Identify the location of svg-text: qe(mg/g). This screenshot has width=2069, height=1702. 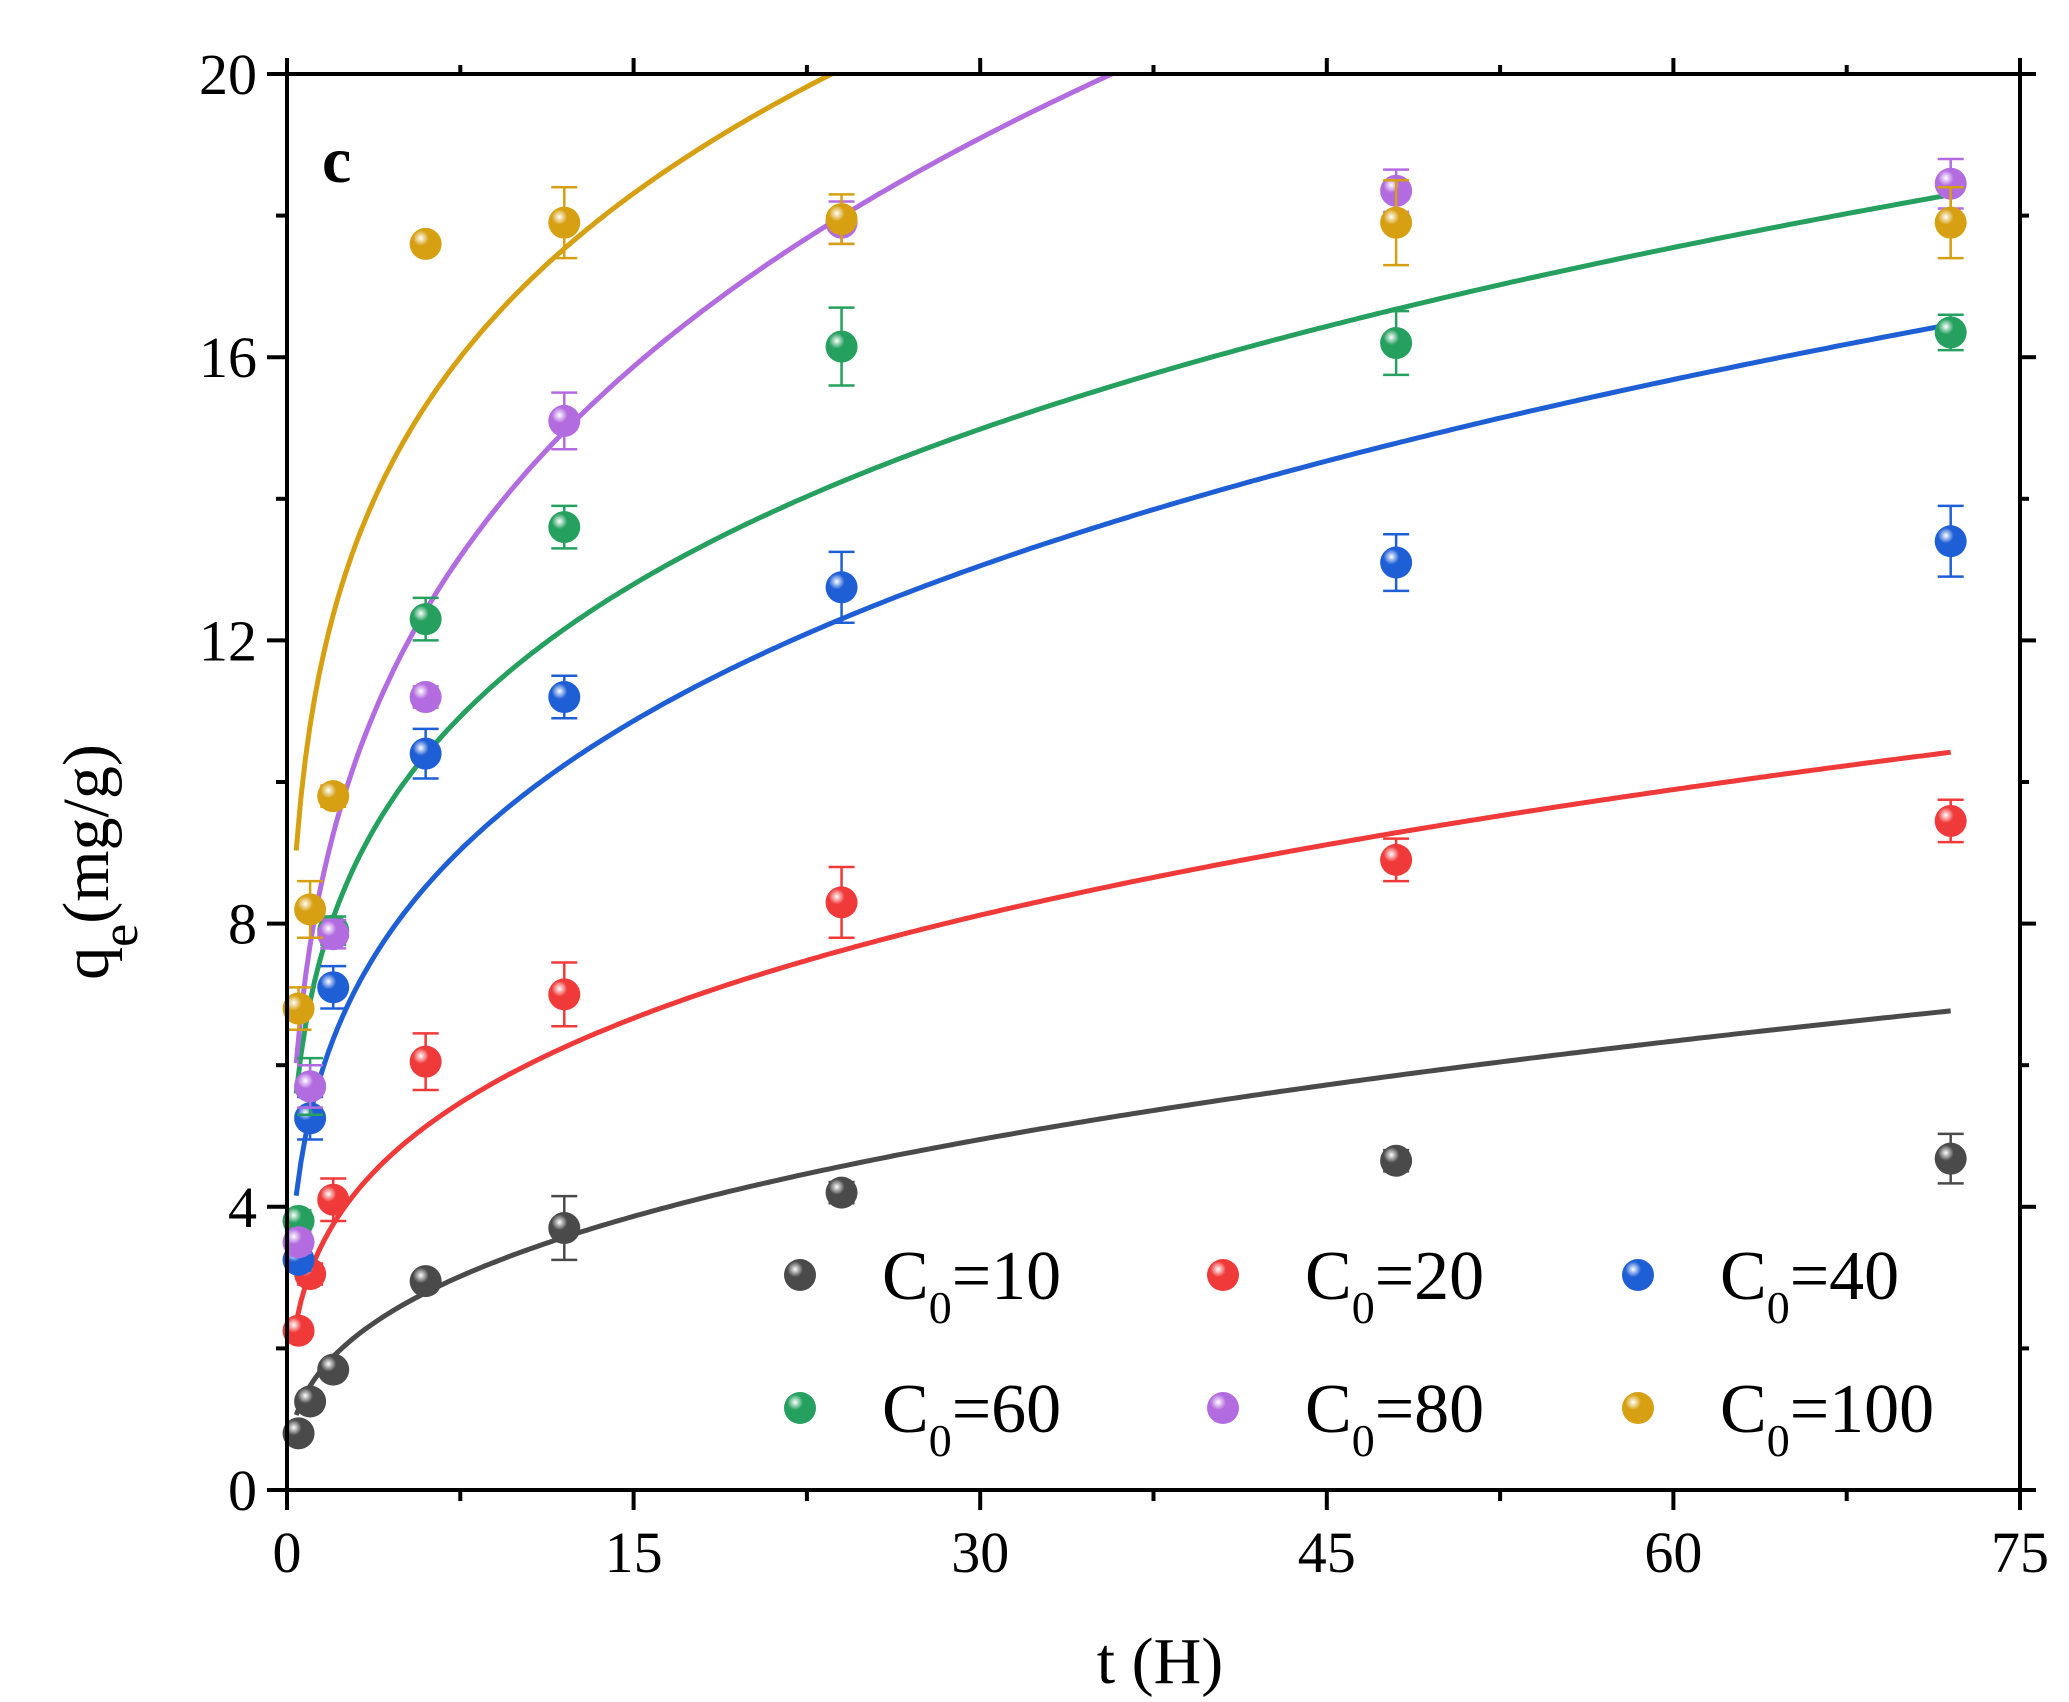
(99, 862).